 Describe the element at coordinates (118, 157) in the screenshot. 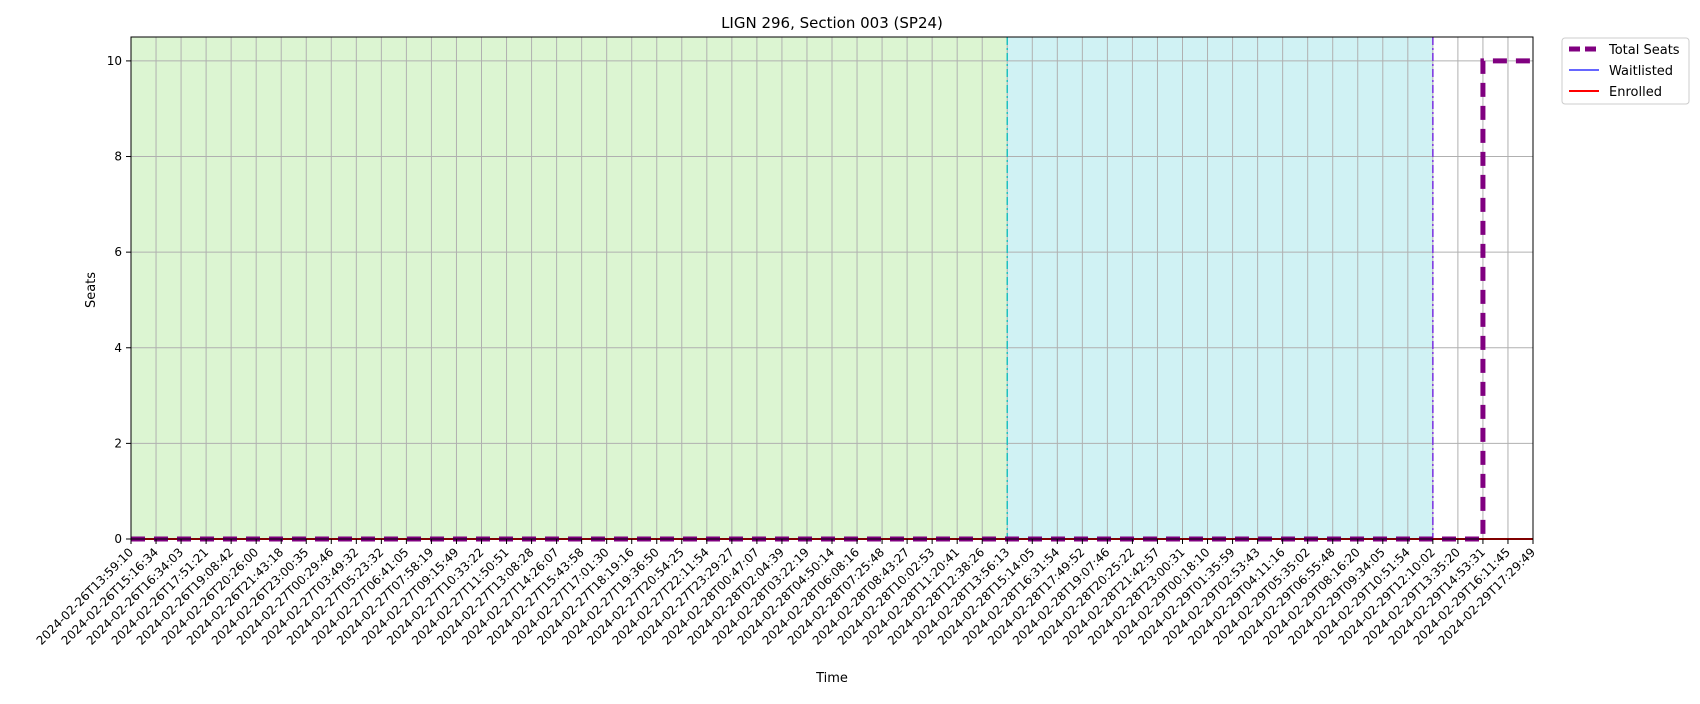

I see `y-tick-label: 8` at that location.